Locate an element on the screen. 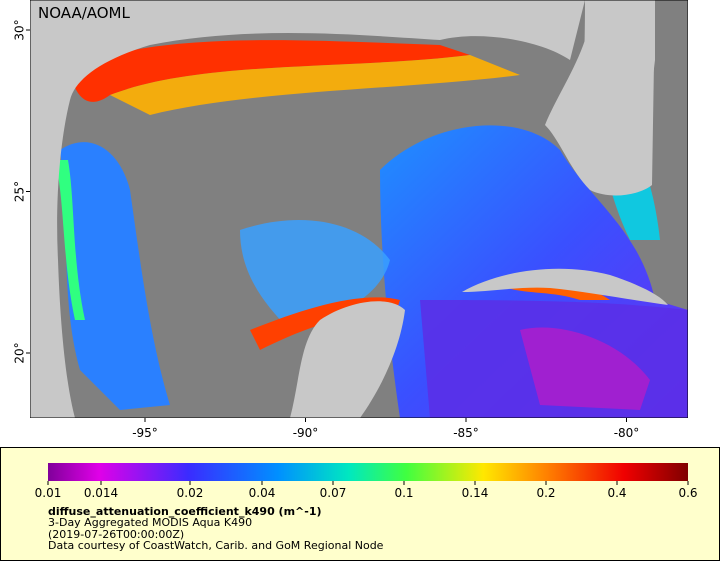 This screenshot has height=565, width=720. lat-tick-label: 20° is located at coordinates (20, 352).